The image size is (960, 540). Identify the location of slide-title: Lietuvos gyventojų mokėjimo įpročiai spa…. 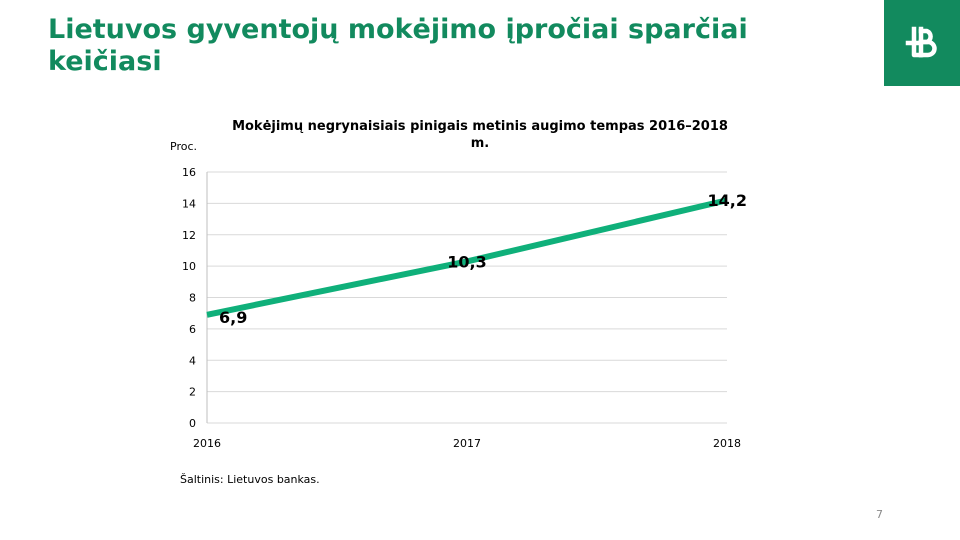
(398, 45).